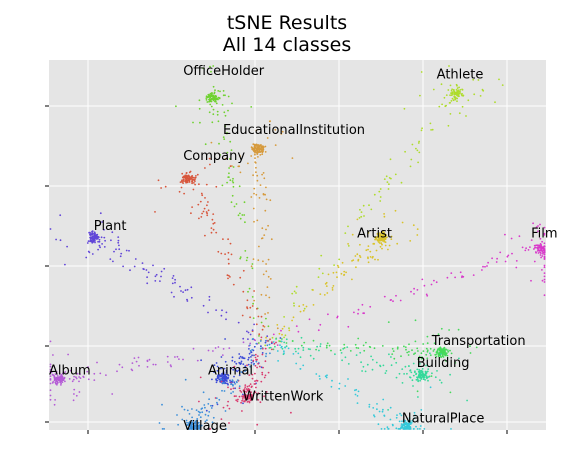 The height and width of the screenshot is (454, 575). What do you see at coordinates (356, 385) in the screenshot?
I see `series-NaturalPlace` at bounding box center [356, 385].